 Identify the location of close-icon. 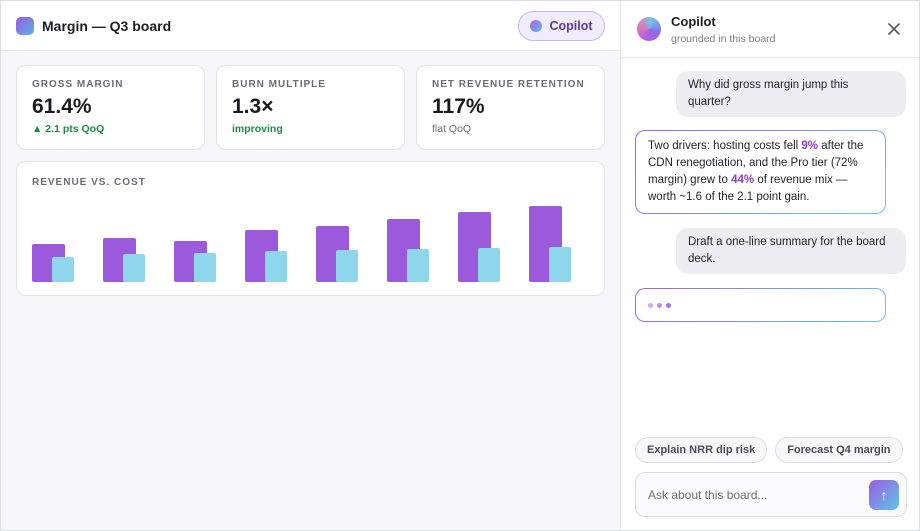
(894, 29).